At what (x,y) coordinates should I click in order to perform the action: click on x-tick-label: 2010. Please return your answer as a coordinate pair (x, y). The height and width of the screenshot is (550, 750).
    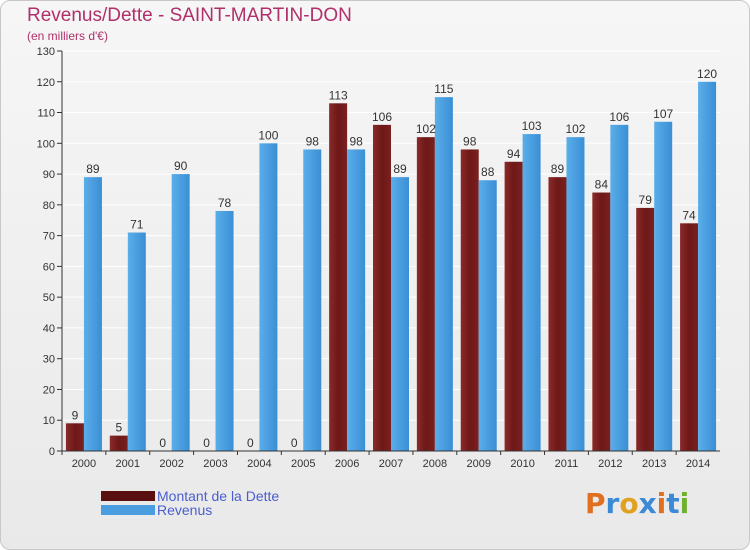
    Looking at the image, I should click on (522, 464).